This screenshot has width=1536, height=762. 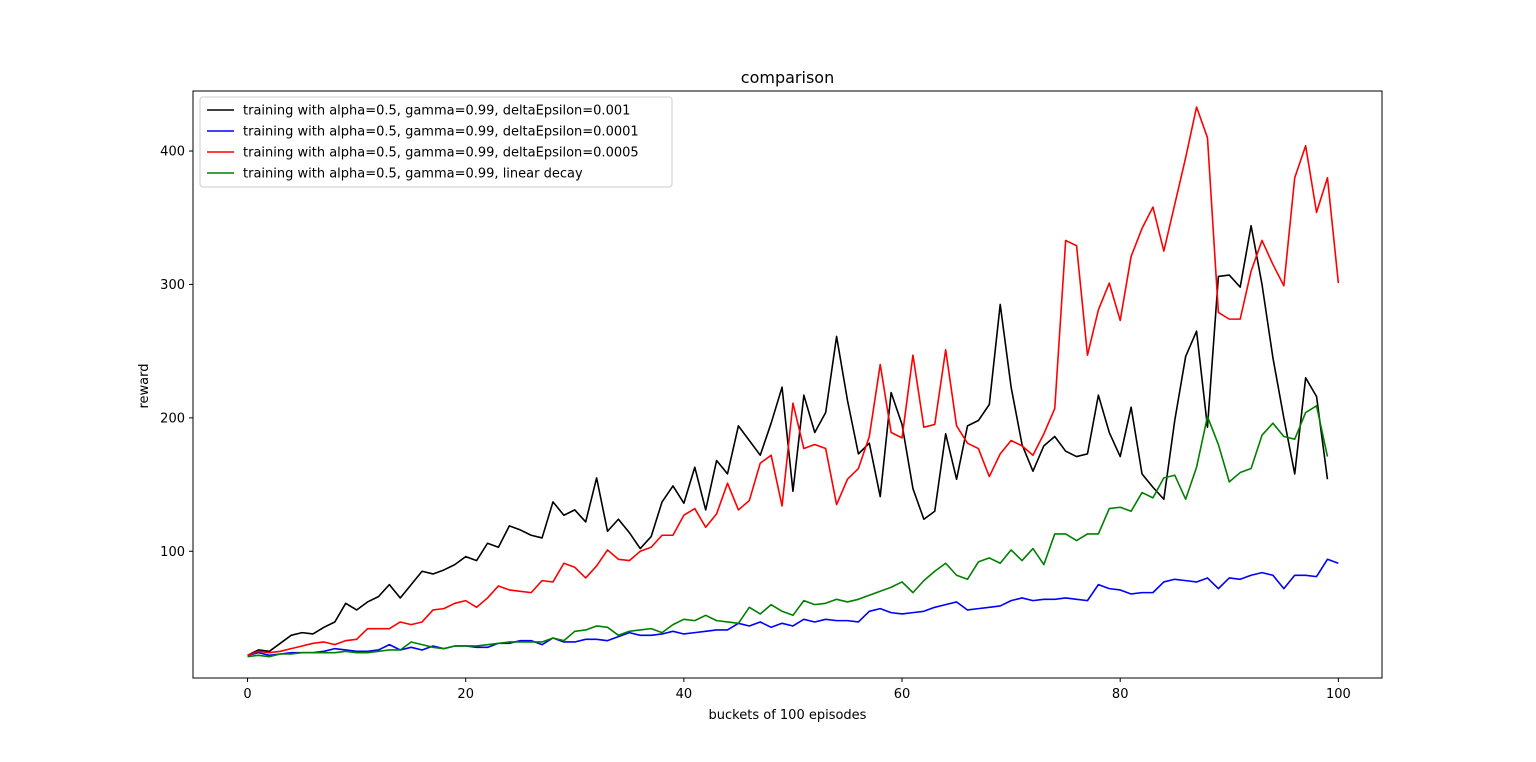 I want to click on y-tick-label: 100, so click(x=172, y=552).